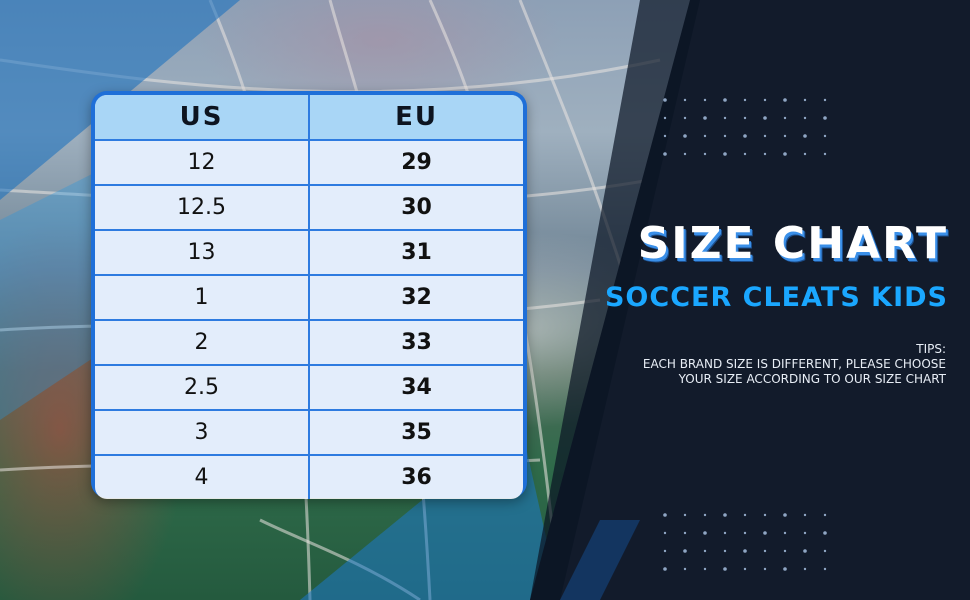 The width and height of the screenshot is (970, 600). I want to click on eu-size-cell: 33, so click(416, 343).